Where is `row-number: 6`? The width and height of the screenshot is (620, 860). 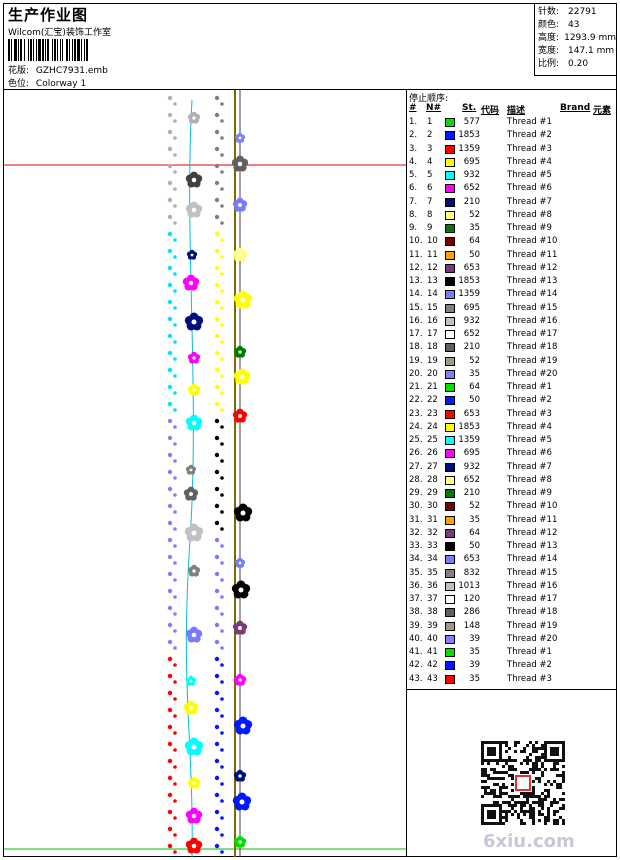
row-number: 6 is located at coordinates (430, 188).